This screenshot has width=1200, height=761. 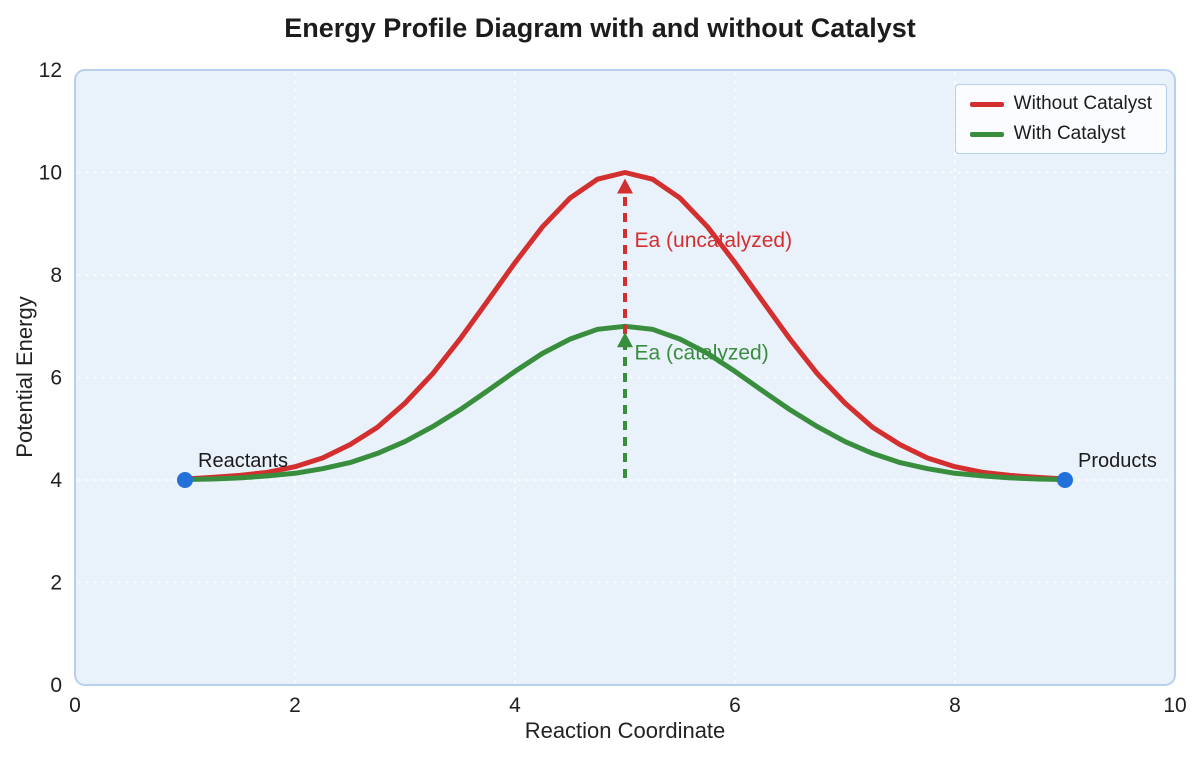 I want to click on activation-energy-uncatalyzed-arrowhead, so click(x=625, y=186).